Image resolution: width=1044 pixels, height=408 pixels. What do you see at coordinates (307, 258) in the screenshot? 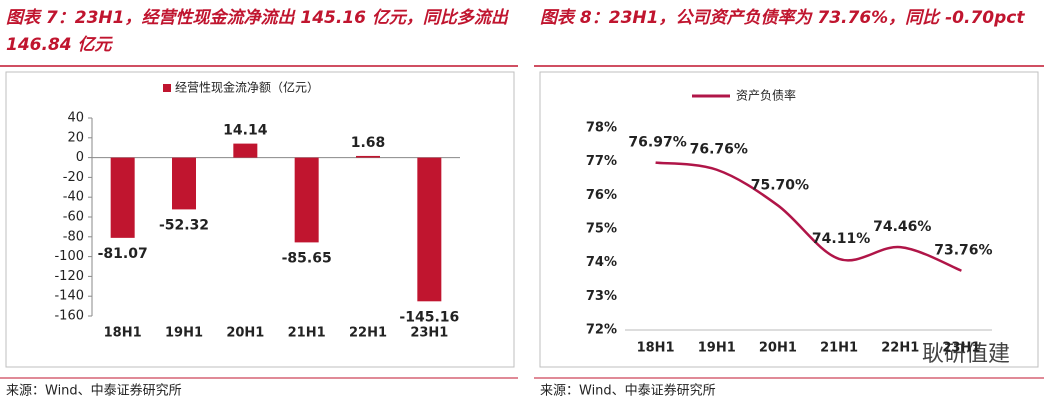
I see `value-label: -85.65` at bounding box center [307, 258].